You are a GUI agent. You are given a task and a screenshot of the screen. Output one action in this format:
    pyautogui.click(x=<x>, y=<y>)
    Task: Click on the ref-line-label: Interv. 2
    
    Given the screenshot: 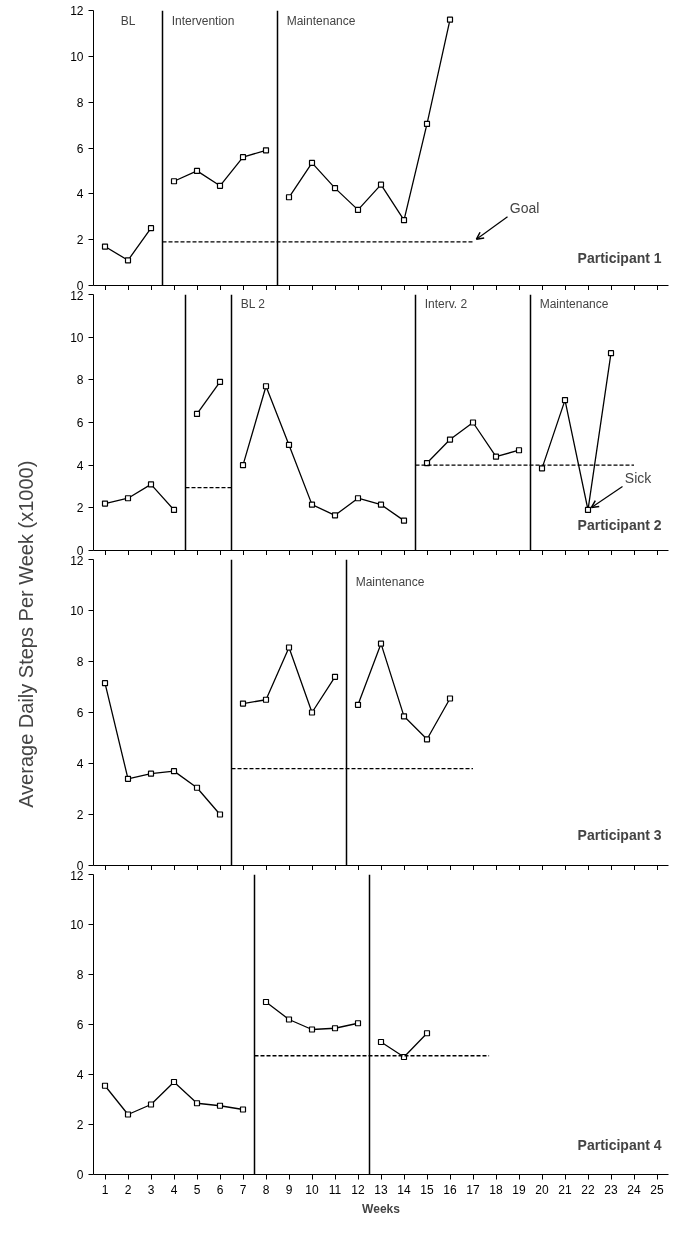 What is the action you would take?
    pyautogui.click(x=446, y=304)
    